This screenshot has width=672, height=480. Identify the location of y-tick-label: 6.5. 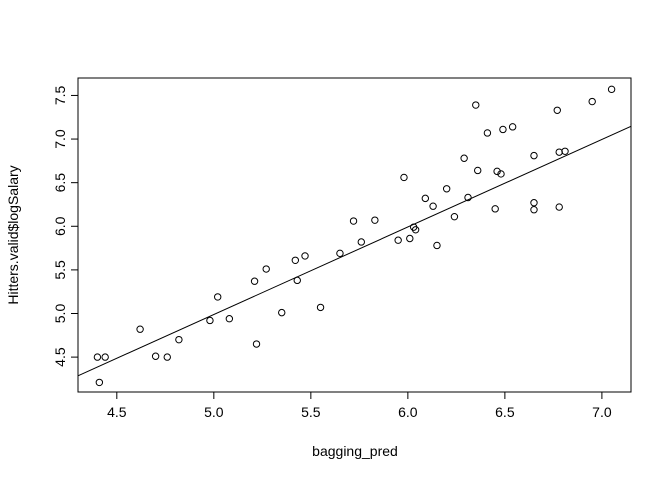
(60, 183).